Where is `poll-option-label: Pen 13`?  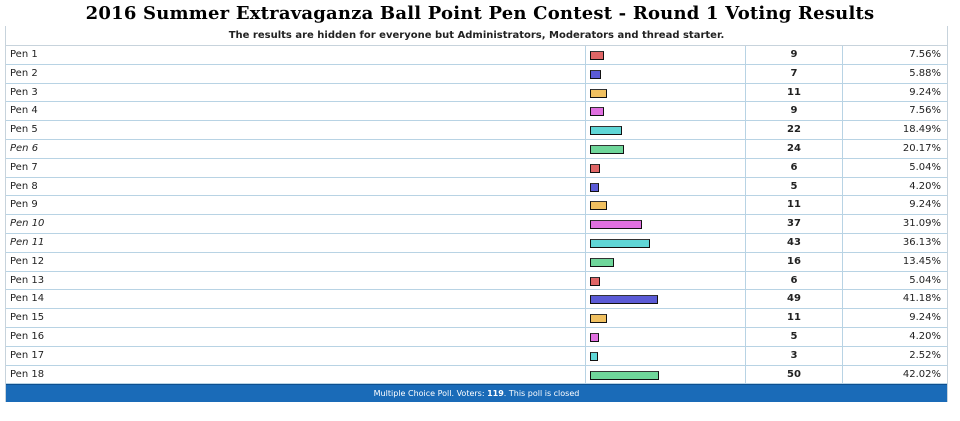
poll-option-label: Pen 13 is located at coordinates (296, 280).